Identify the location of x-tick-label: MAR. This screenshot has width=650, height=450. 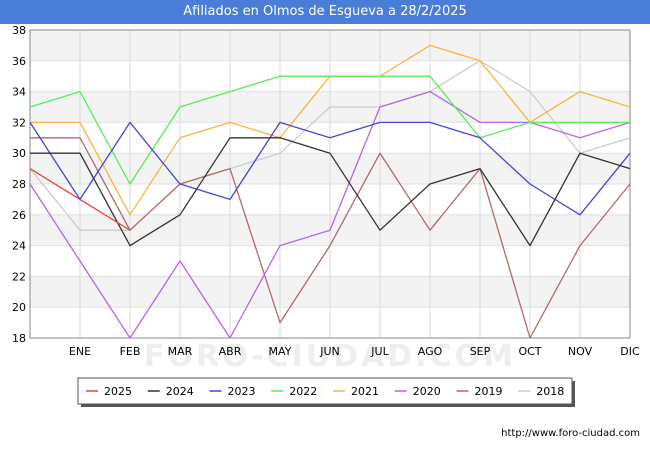
(180, 351).